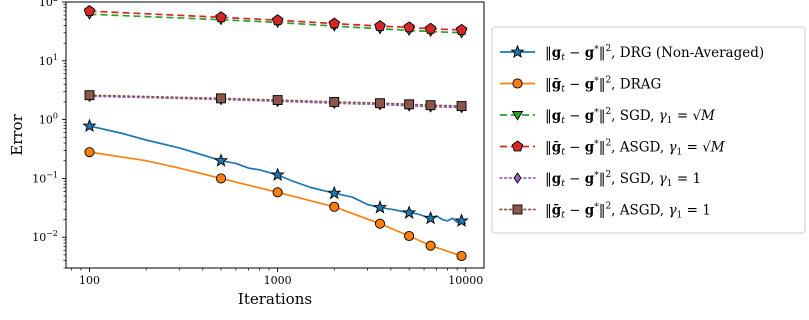 This screenshot has width=809, height=320. What do you see at coordinates (17, 134) in the screenshot?
I see `y-axis-label: Error` at bounding box center [17, 134].